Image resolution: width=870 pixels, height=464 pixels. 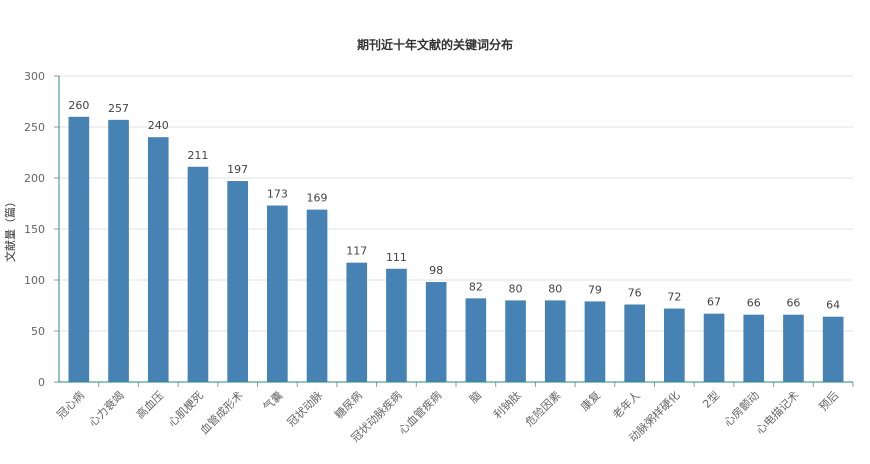 I want to click on x-tick-label: 气囊, so click(x=272, y=400).